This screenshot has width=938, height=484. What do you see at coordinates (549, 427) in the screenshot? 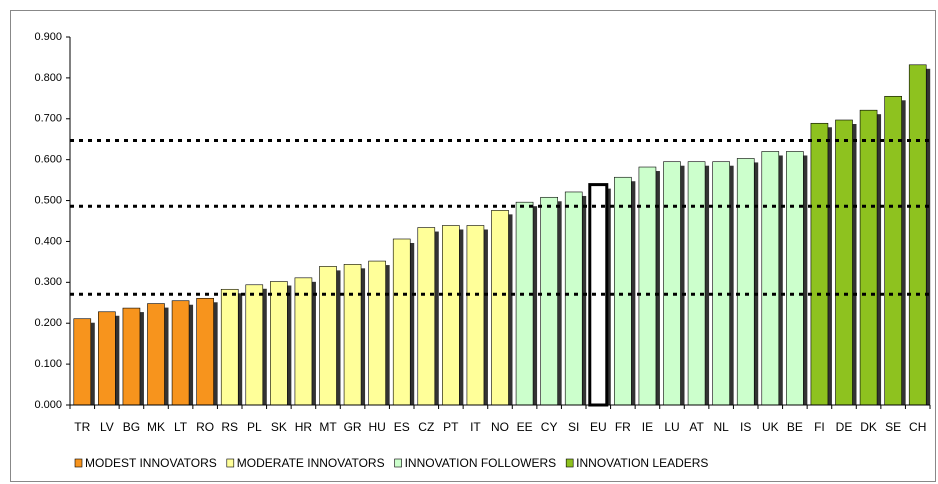
I see `x-tick-label: CY` at bounding box center [549, 427].